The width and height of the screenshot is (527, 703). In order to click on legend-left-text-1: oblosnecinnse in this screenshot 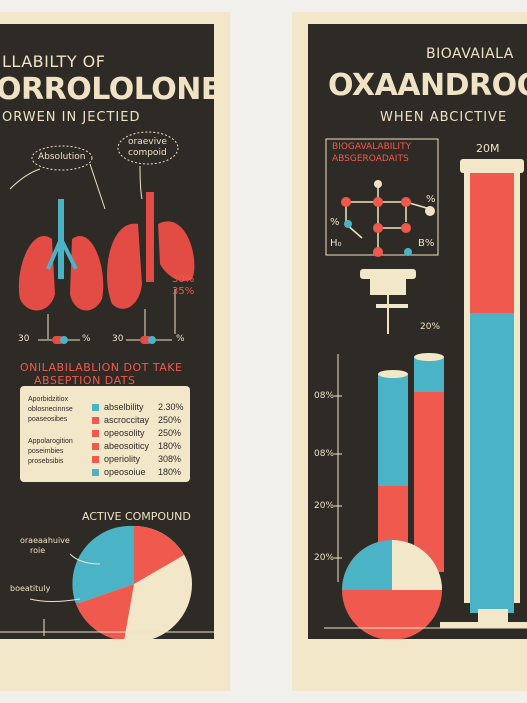, I will do `click(50, 409)`.